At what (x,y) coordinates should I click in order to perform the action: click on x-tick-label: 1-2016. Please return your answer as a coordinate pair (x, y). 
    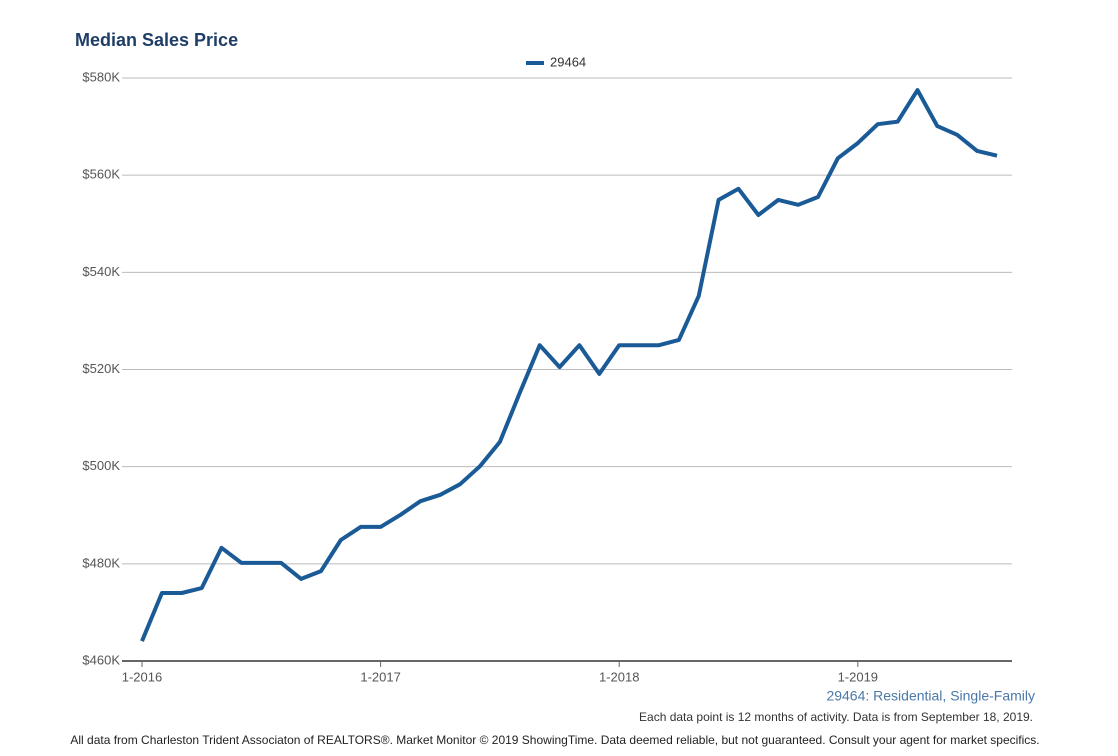
    Looking at the image, I should click on (142, 676).